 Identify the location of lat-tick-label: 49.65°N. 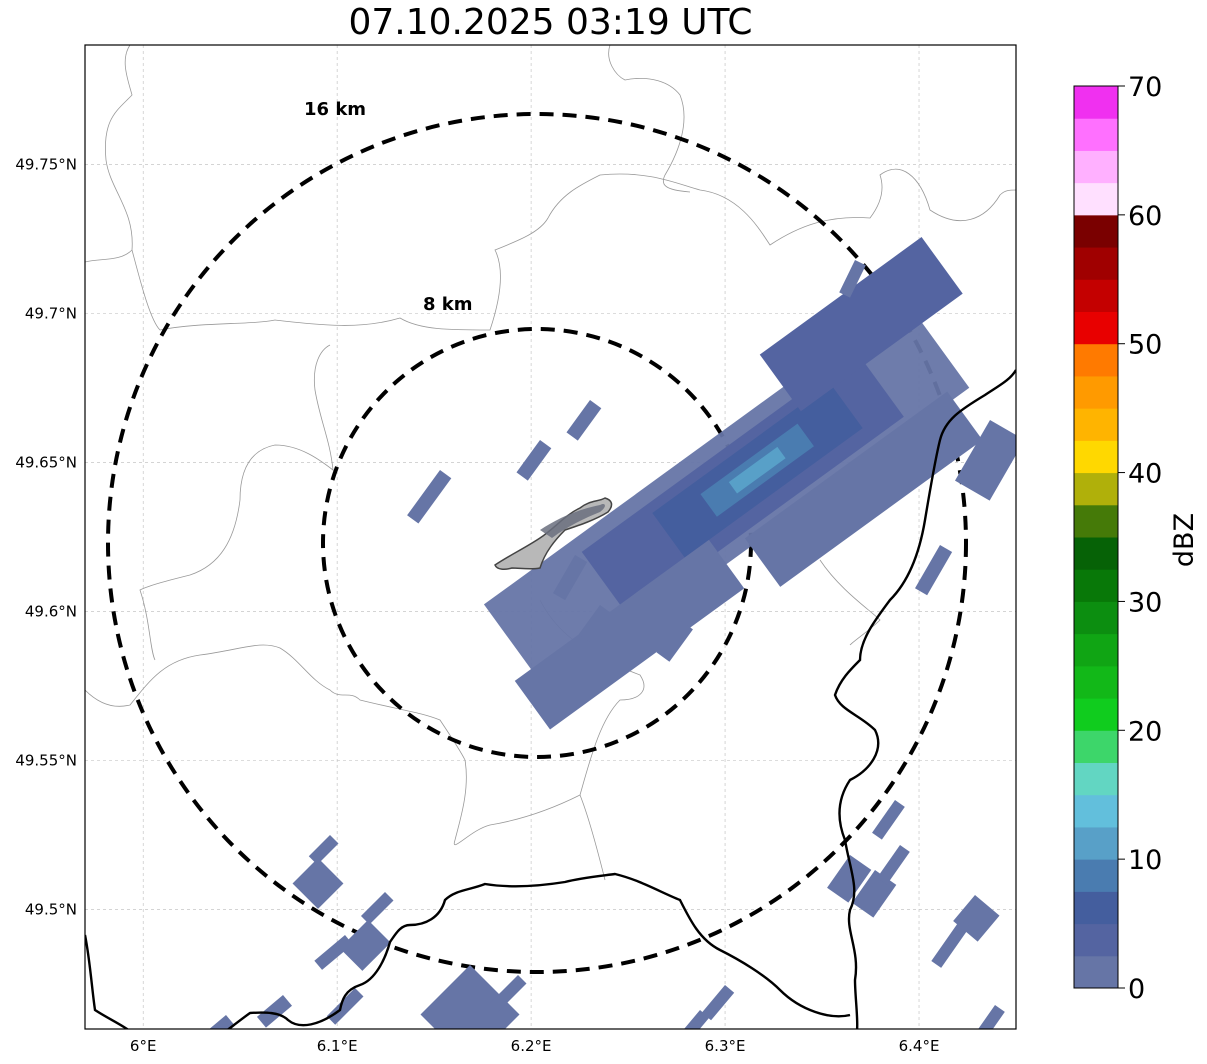
(46, 462).